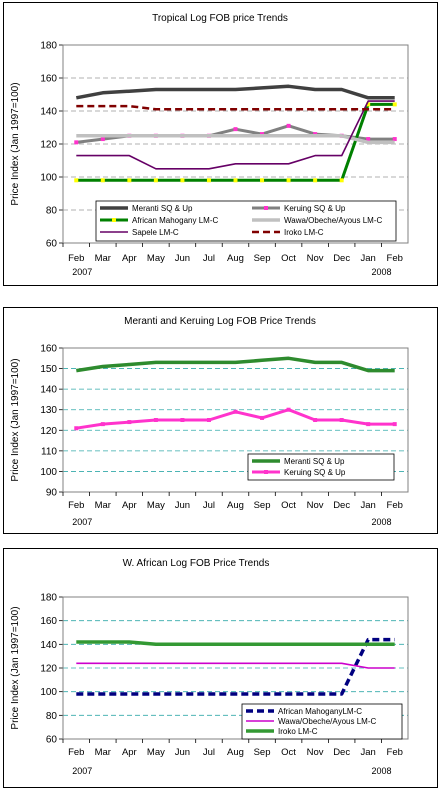 The width and height of the screenshot is (443, 791). What do you see at coordinates (315, 472) in the screenshot?
I see `legend-label: Keruing SQ & Up` at bounding box center [315, 472].